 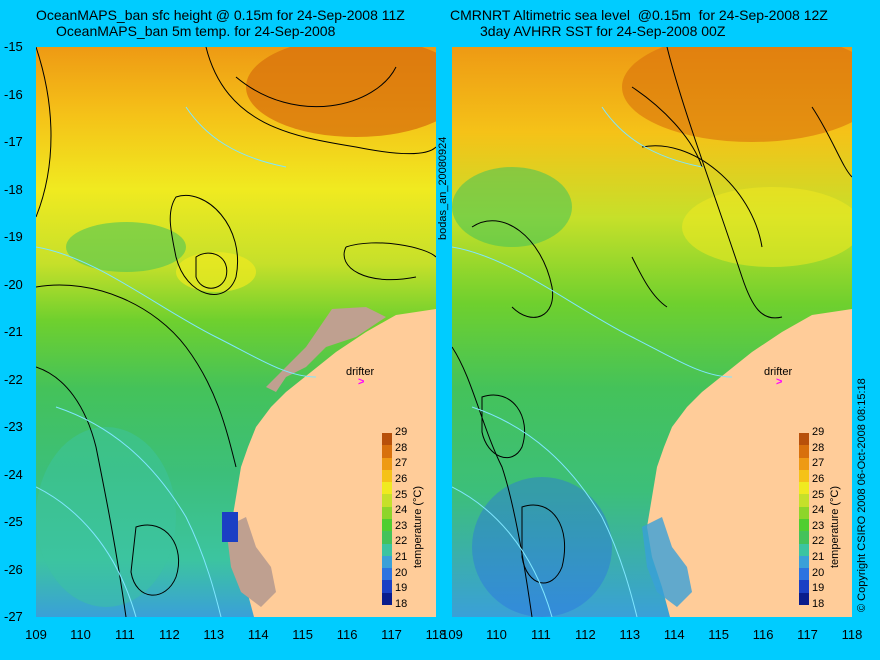 What do you see at coordinates (13, 236) in the screenshot?
I see `latitude-tick: -19` at bounding box center [13, 236].